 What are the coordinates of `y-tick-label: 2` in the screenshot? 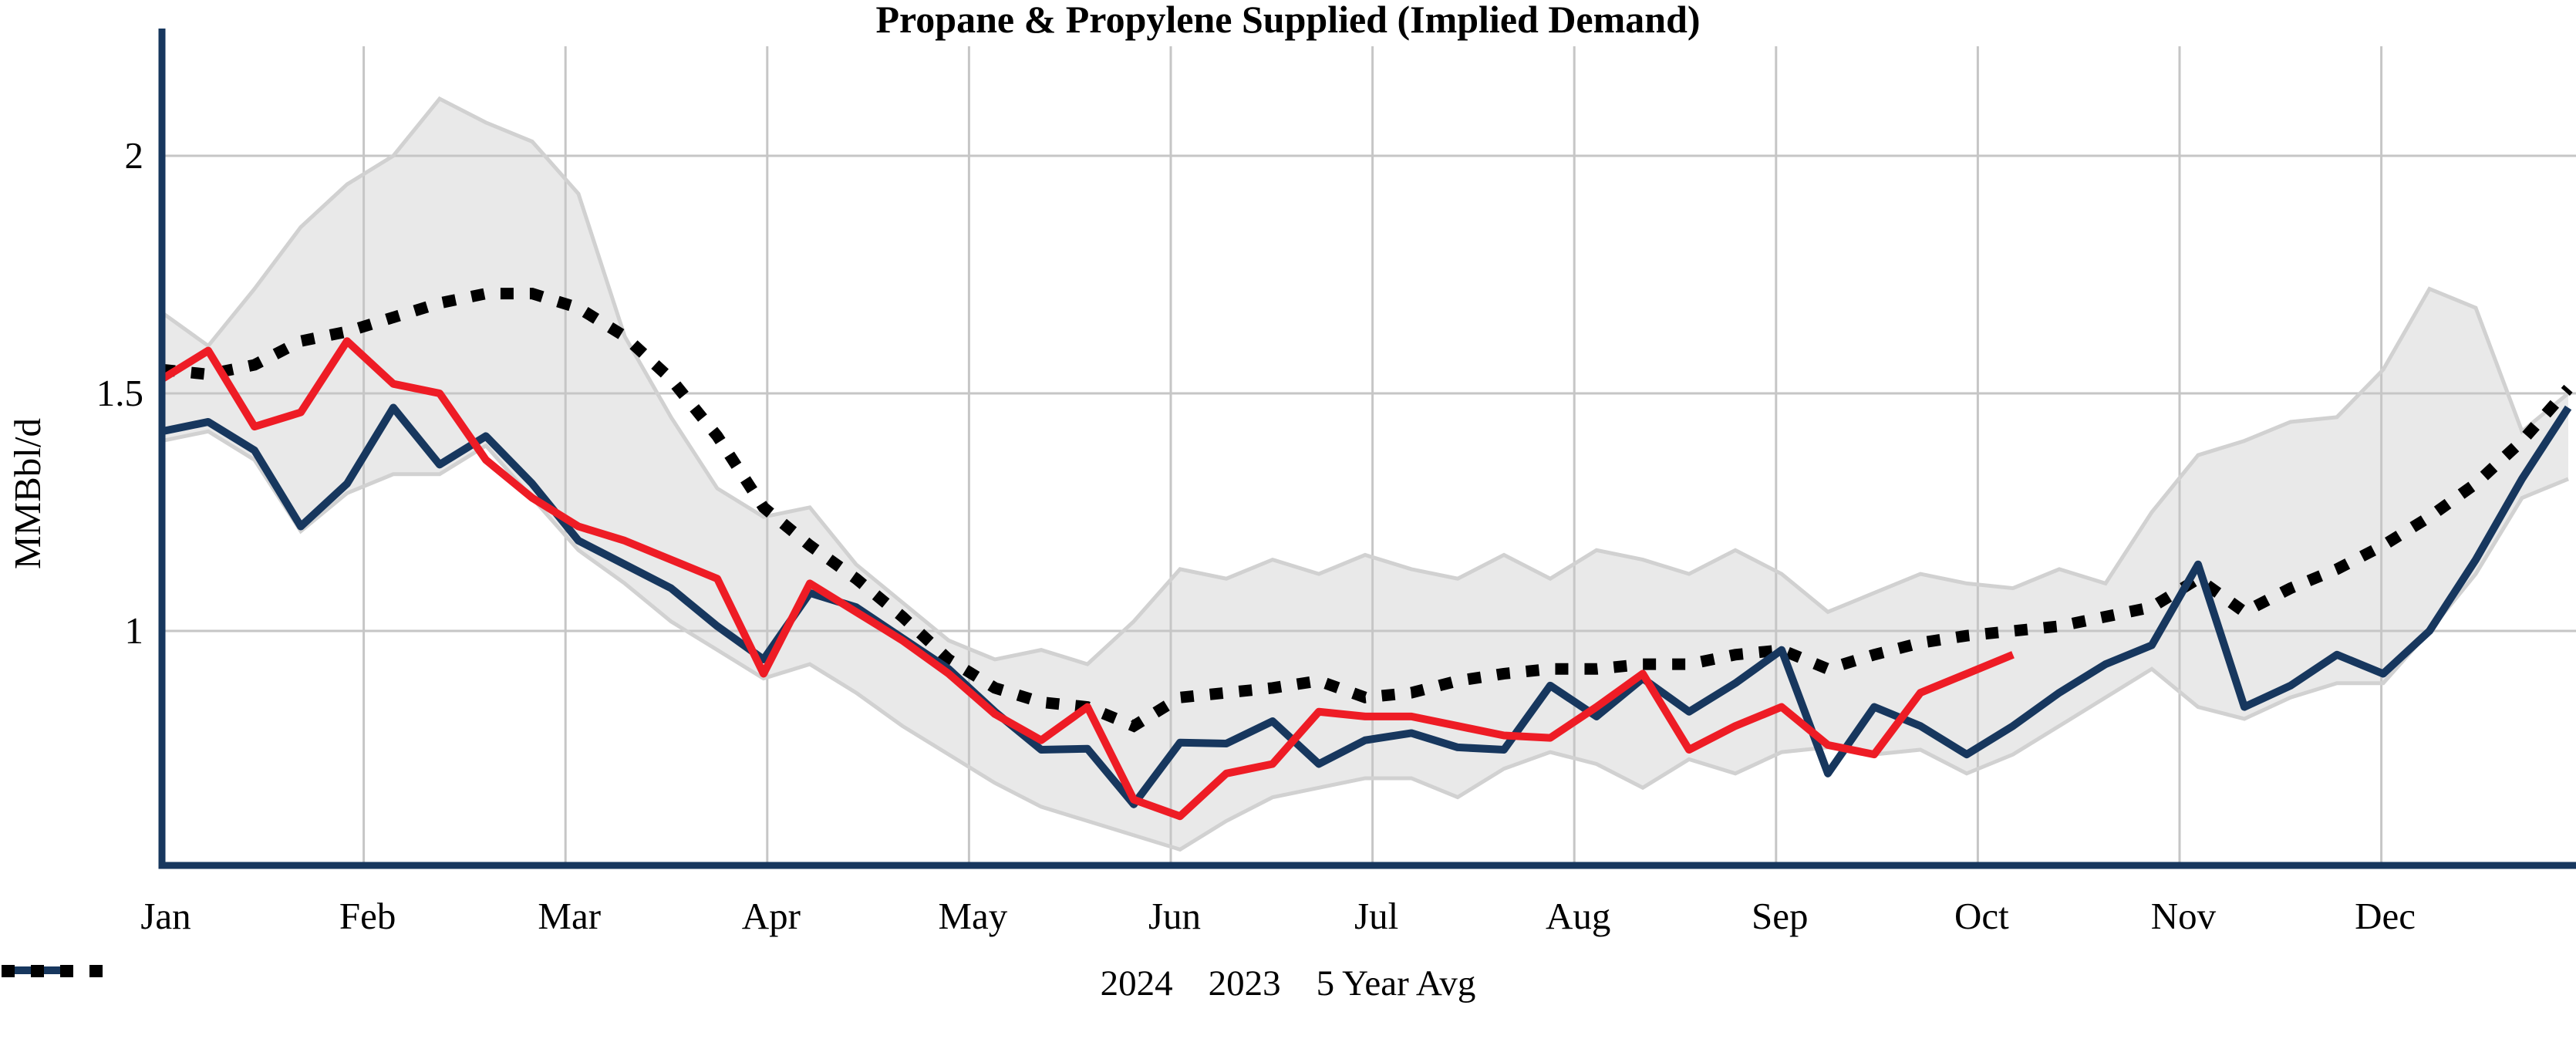 It's located at (134, 155).